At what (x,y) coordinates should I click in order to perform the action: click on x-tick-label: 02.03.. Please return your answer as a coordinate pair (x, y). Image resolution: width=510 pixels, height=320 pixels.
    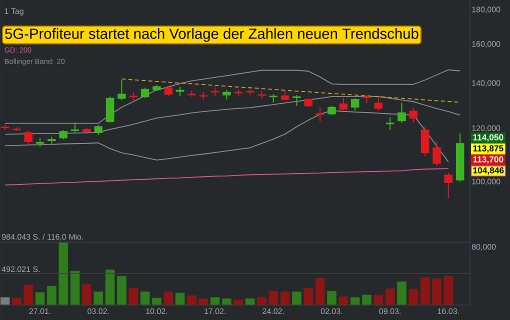
    Looking at the image, I should click on (331, 311).